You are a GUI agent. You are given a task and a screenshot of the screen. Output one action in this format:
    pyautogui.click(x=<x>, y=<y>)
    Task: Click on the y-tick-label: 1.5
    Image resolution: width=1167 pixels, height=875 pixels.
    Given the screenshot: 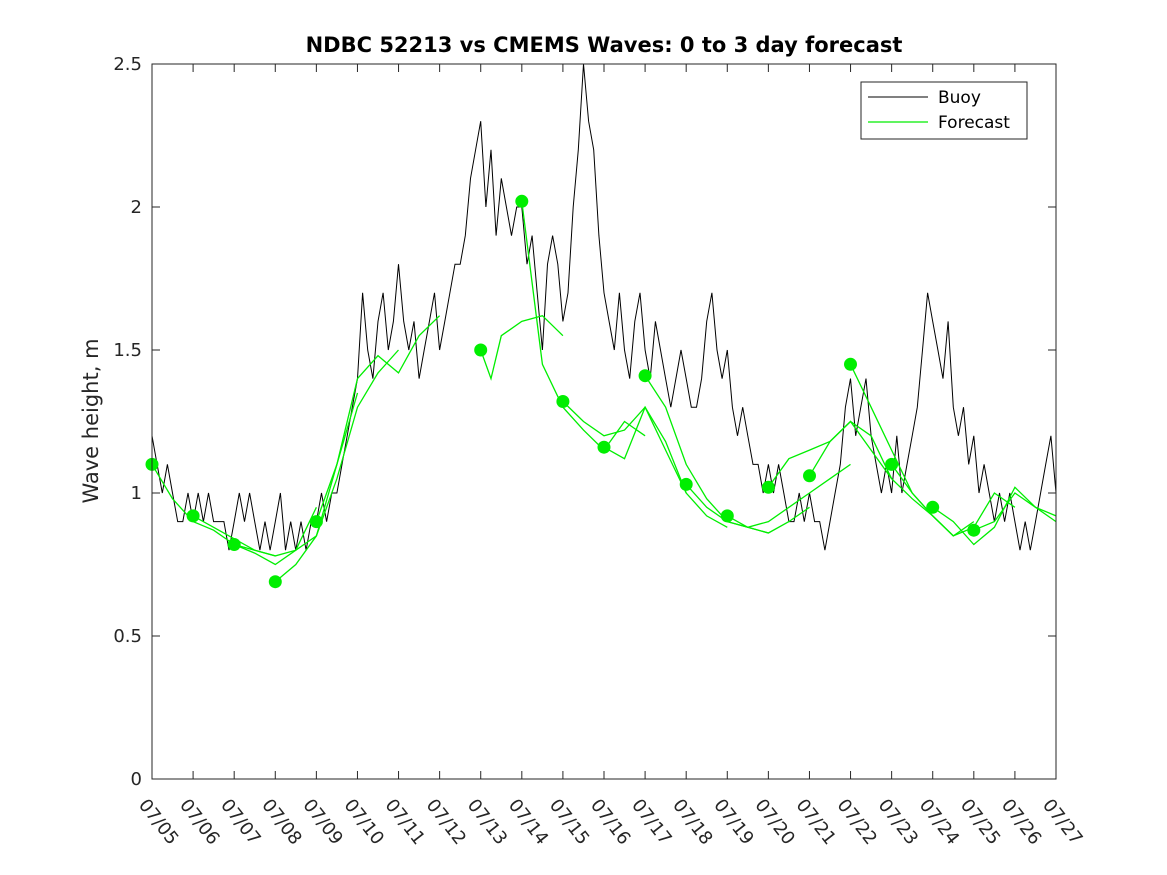 What is the action you would take?
    pyautogui.click(x=127, y=350)
    